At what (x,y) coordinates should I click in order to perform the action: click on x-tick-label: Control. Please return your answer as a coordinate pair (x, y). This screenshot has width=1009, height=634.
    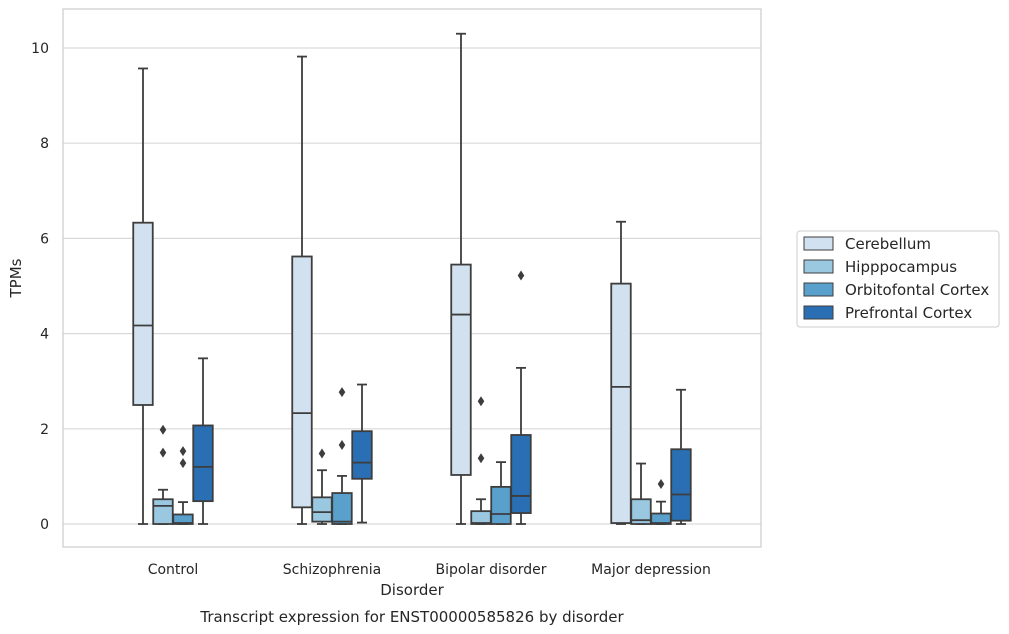
    Looking at the image, I should click on (173, 570).